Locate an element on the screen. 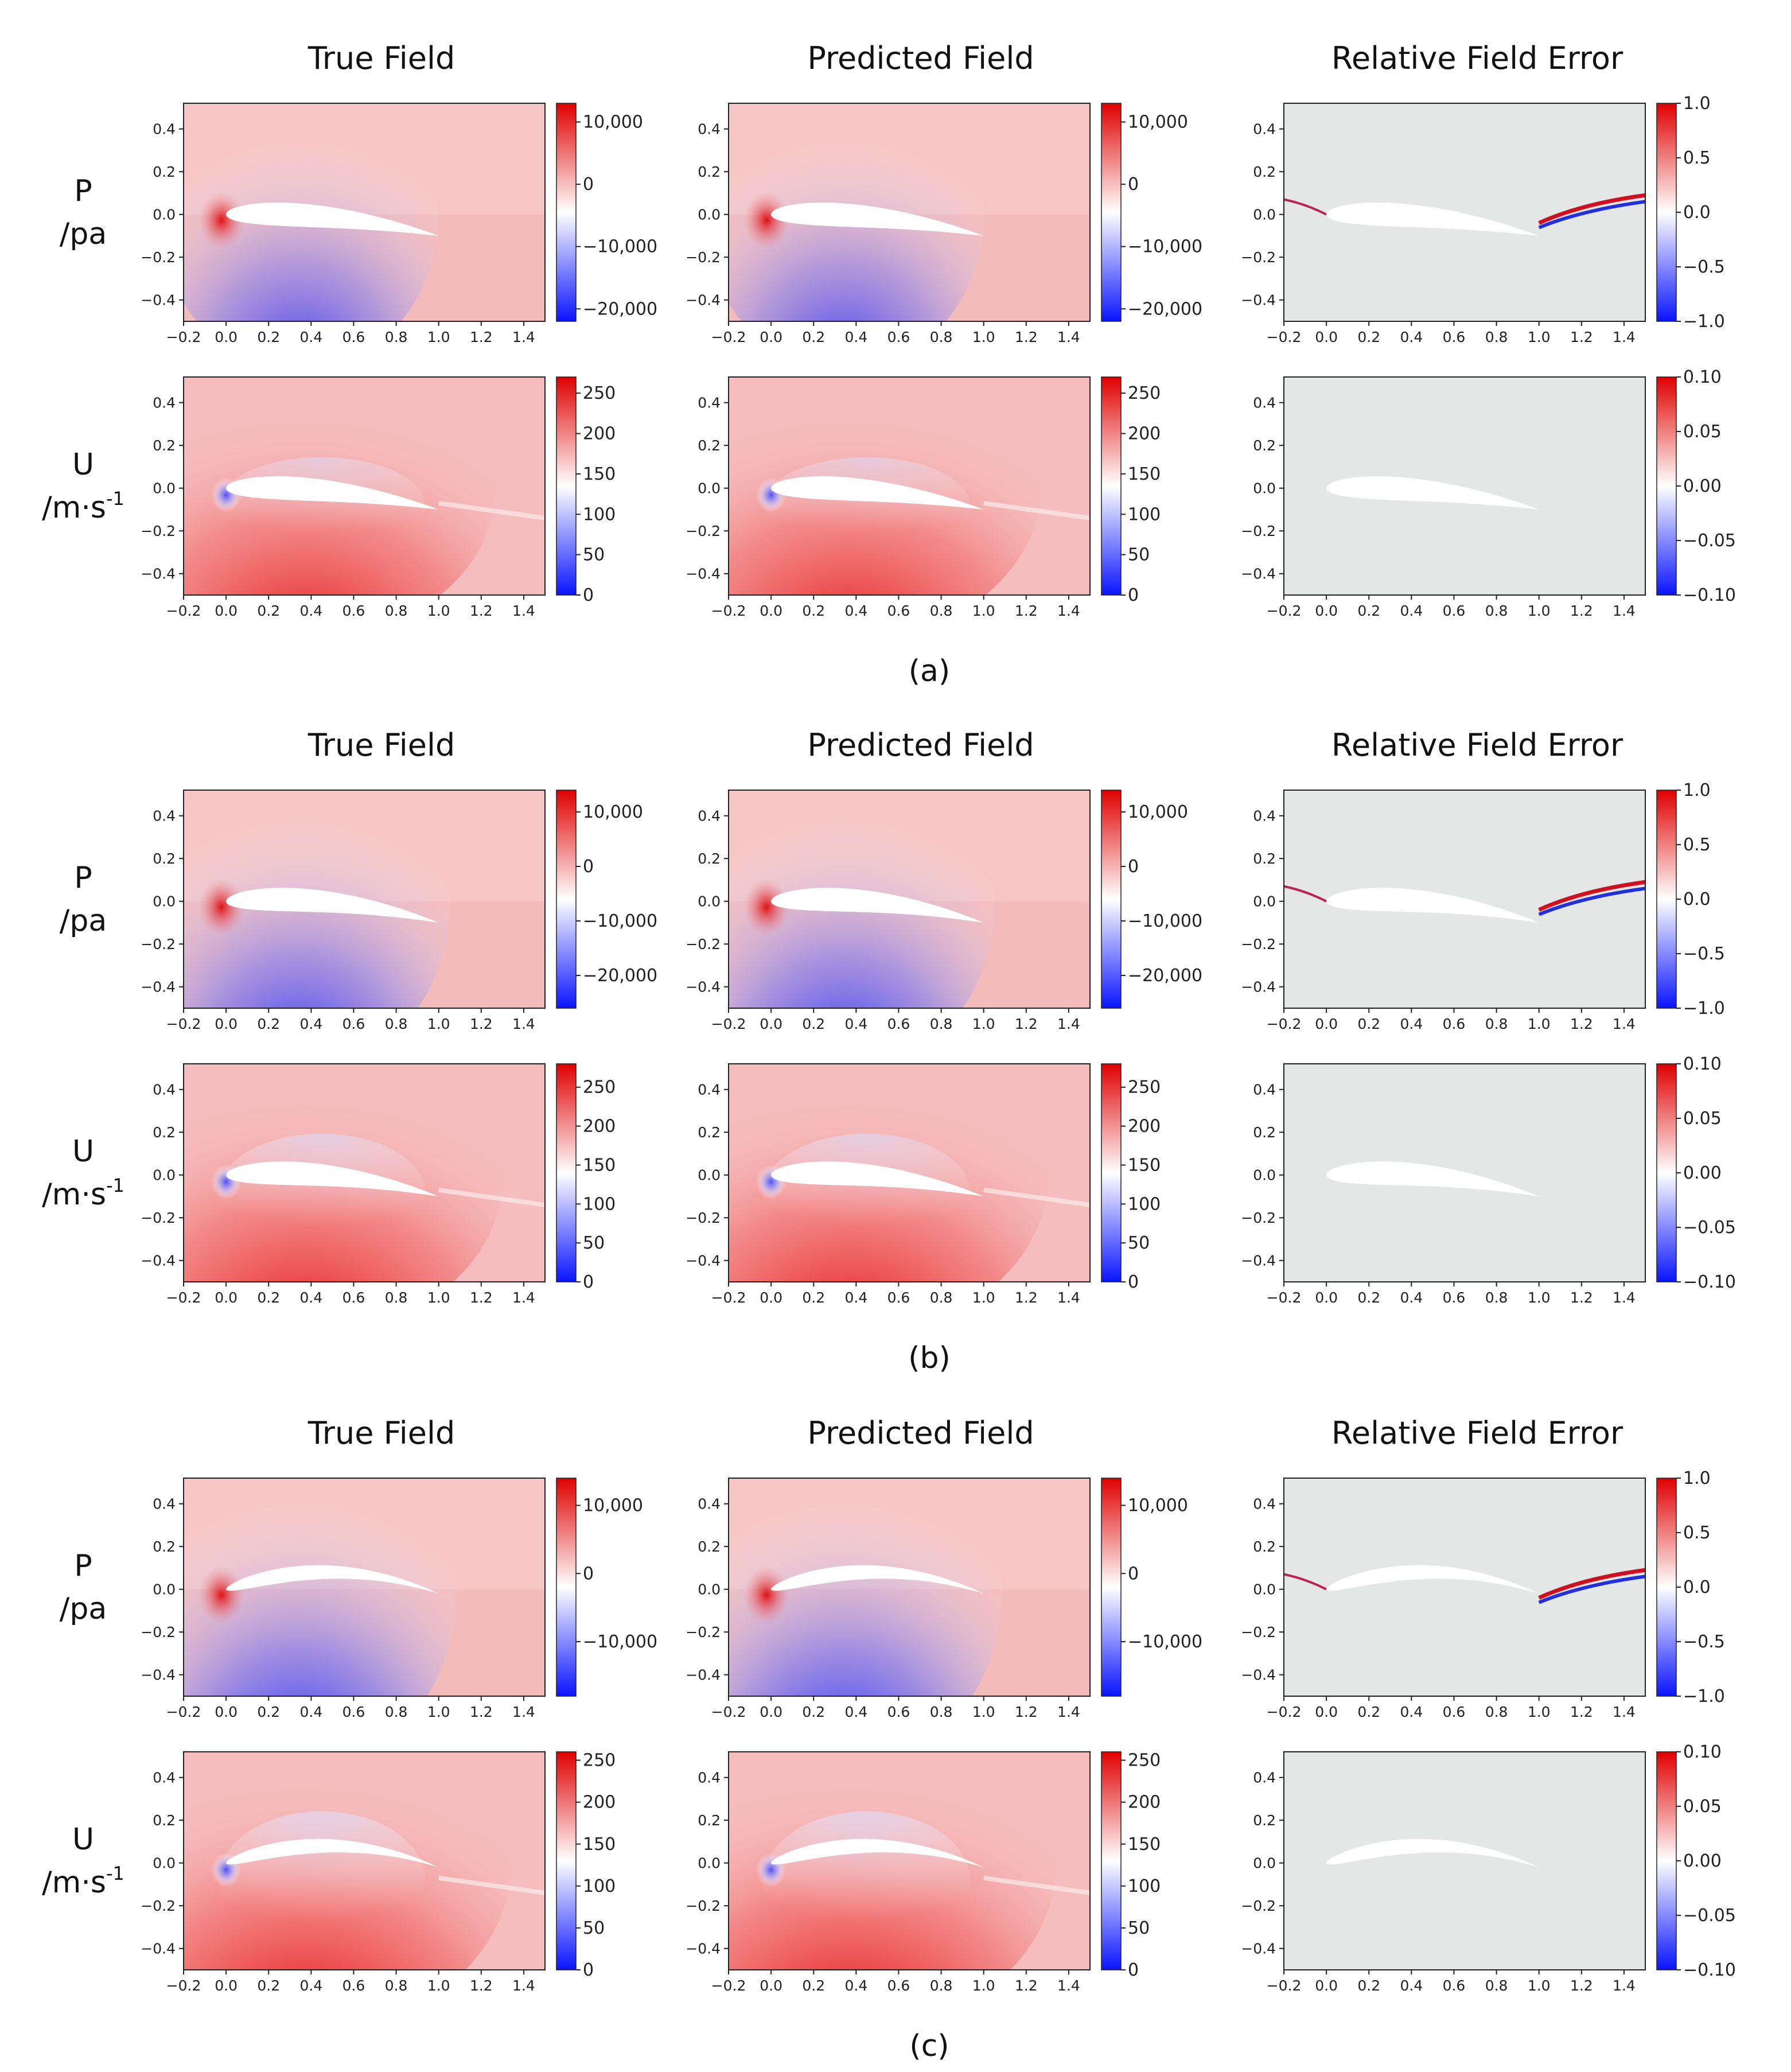 The width and height of the screenshot is (1791, 2072). low-speed-region is located at coordinates (866, 505).